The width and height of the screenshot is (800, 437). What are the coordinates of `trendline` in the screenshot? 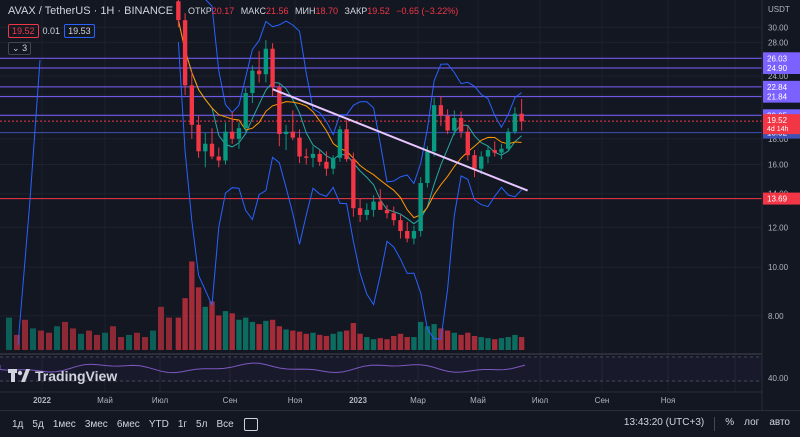 It's located at (400, 140).